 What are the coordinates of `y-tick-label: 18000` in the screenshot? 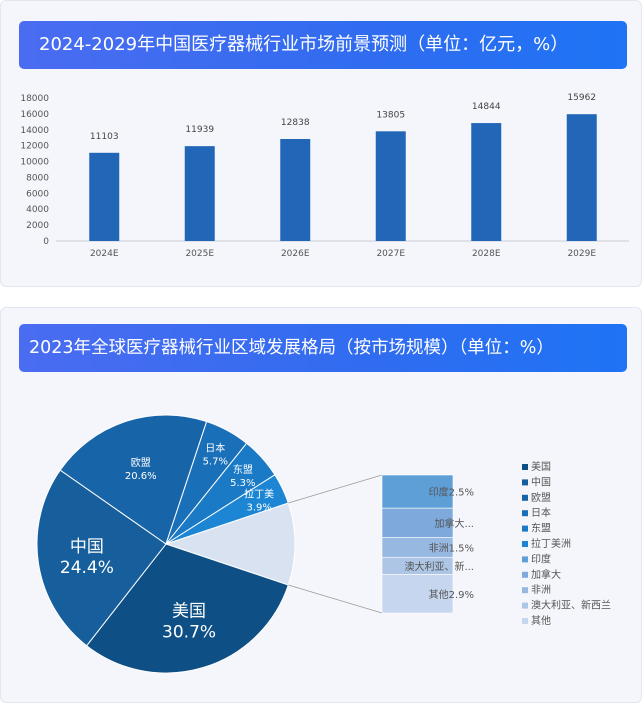 It's located at (34, 99).